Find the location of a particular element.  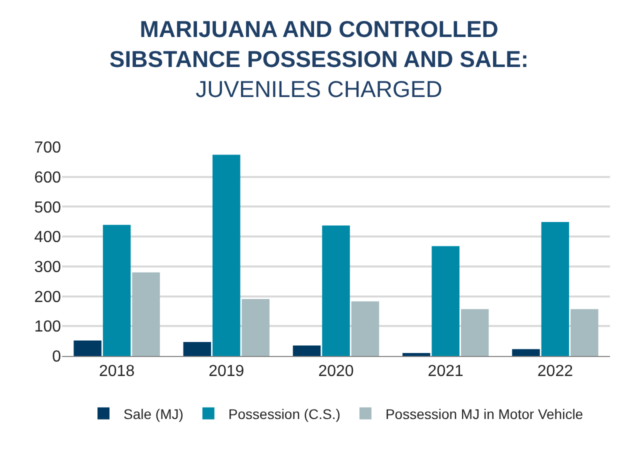

x-tick-label: 2021 is located at coordinates (446, 371).